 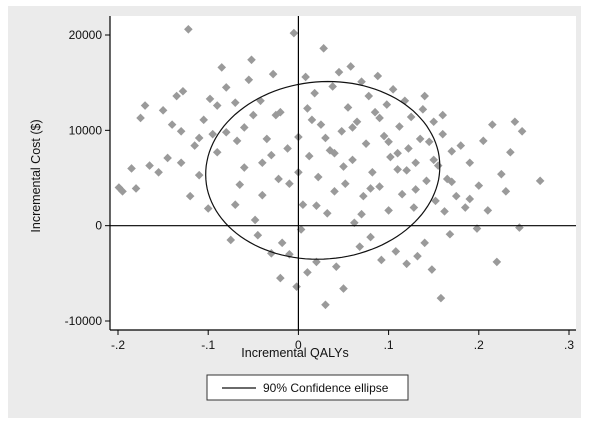 I want to click on y-tick-label: -10000, so click(x=84, y=321).